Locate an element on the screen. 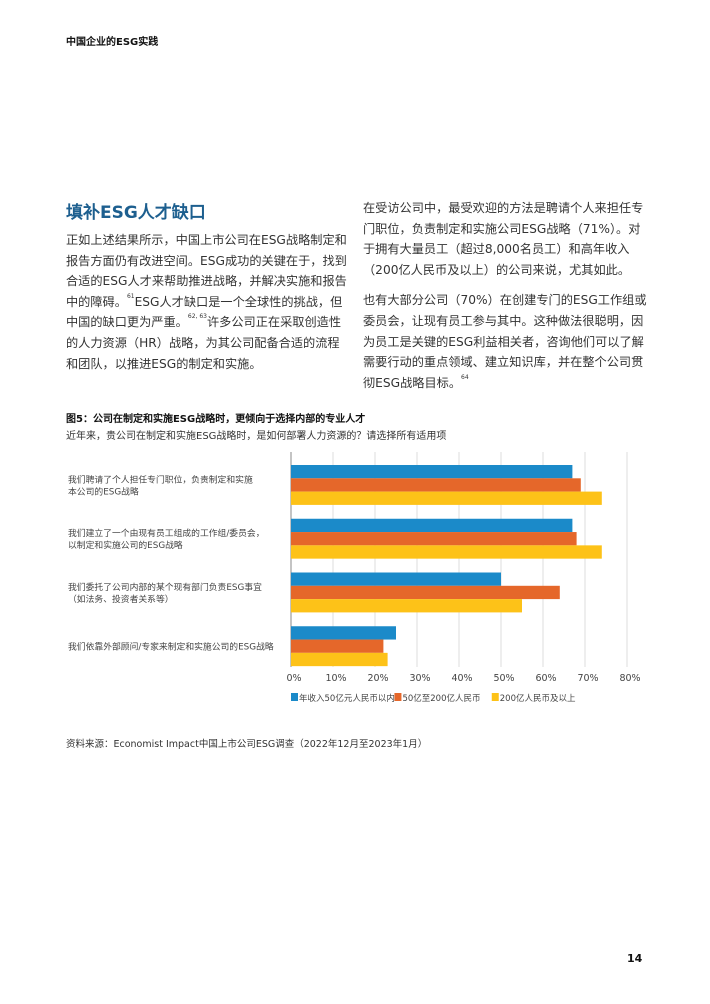 The height and width of the screenshot is (1004, 710). x-tick-label: 10% is located at coordinates (335, 678).